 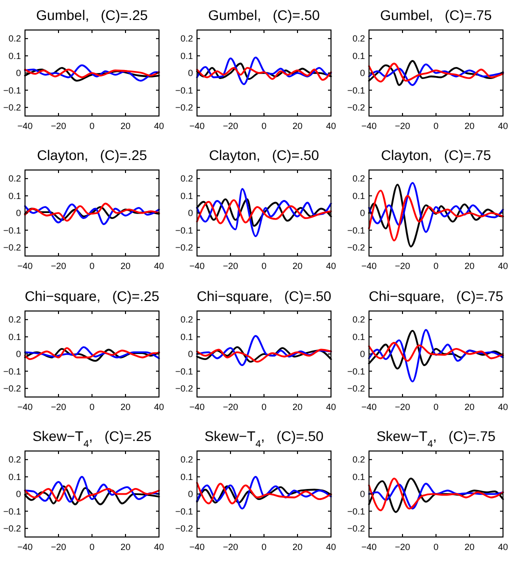 I want to click on chart-title: Clayton, (C)=.75, so click(x=436, y=155).